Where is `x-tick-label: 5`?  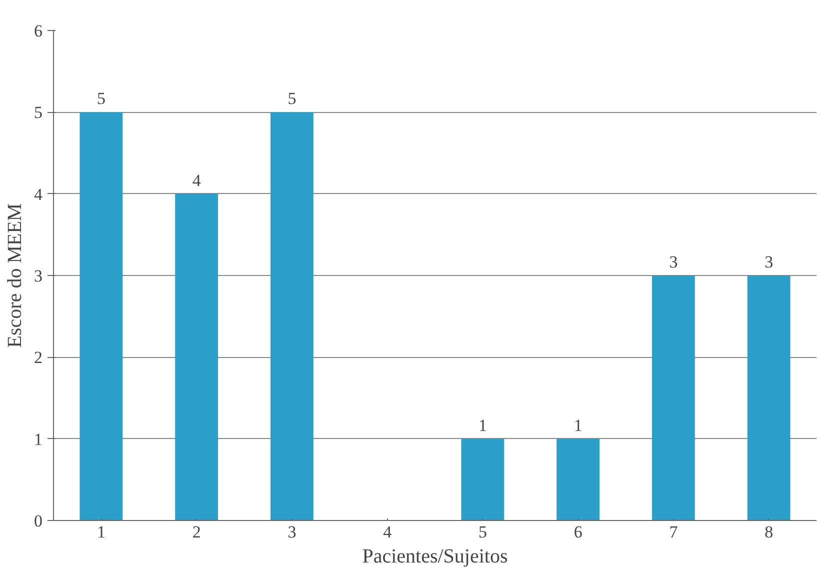 x-tick-label: 5 is located at coordinates (482, 532).